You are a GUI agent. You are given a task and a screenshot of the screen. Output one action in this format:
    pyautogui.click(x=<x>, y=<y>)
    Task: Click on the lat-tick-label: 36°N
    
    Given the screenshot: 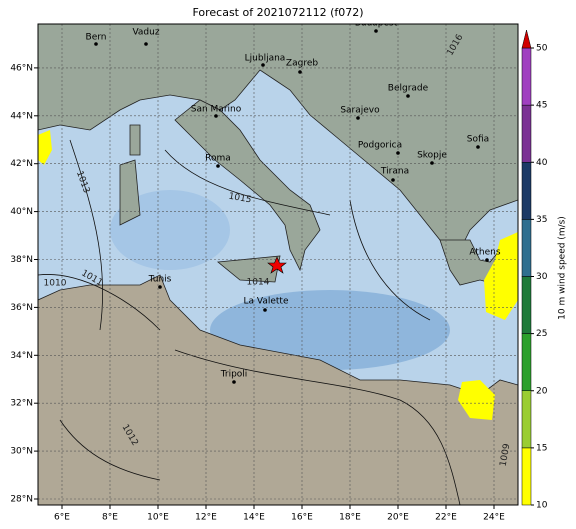 What is the action you would take?
    pyautogui.click(x=21, y=308)
    